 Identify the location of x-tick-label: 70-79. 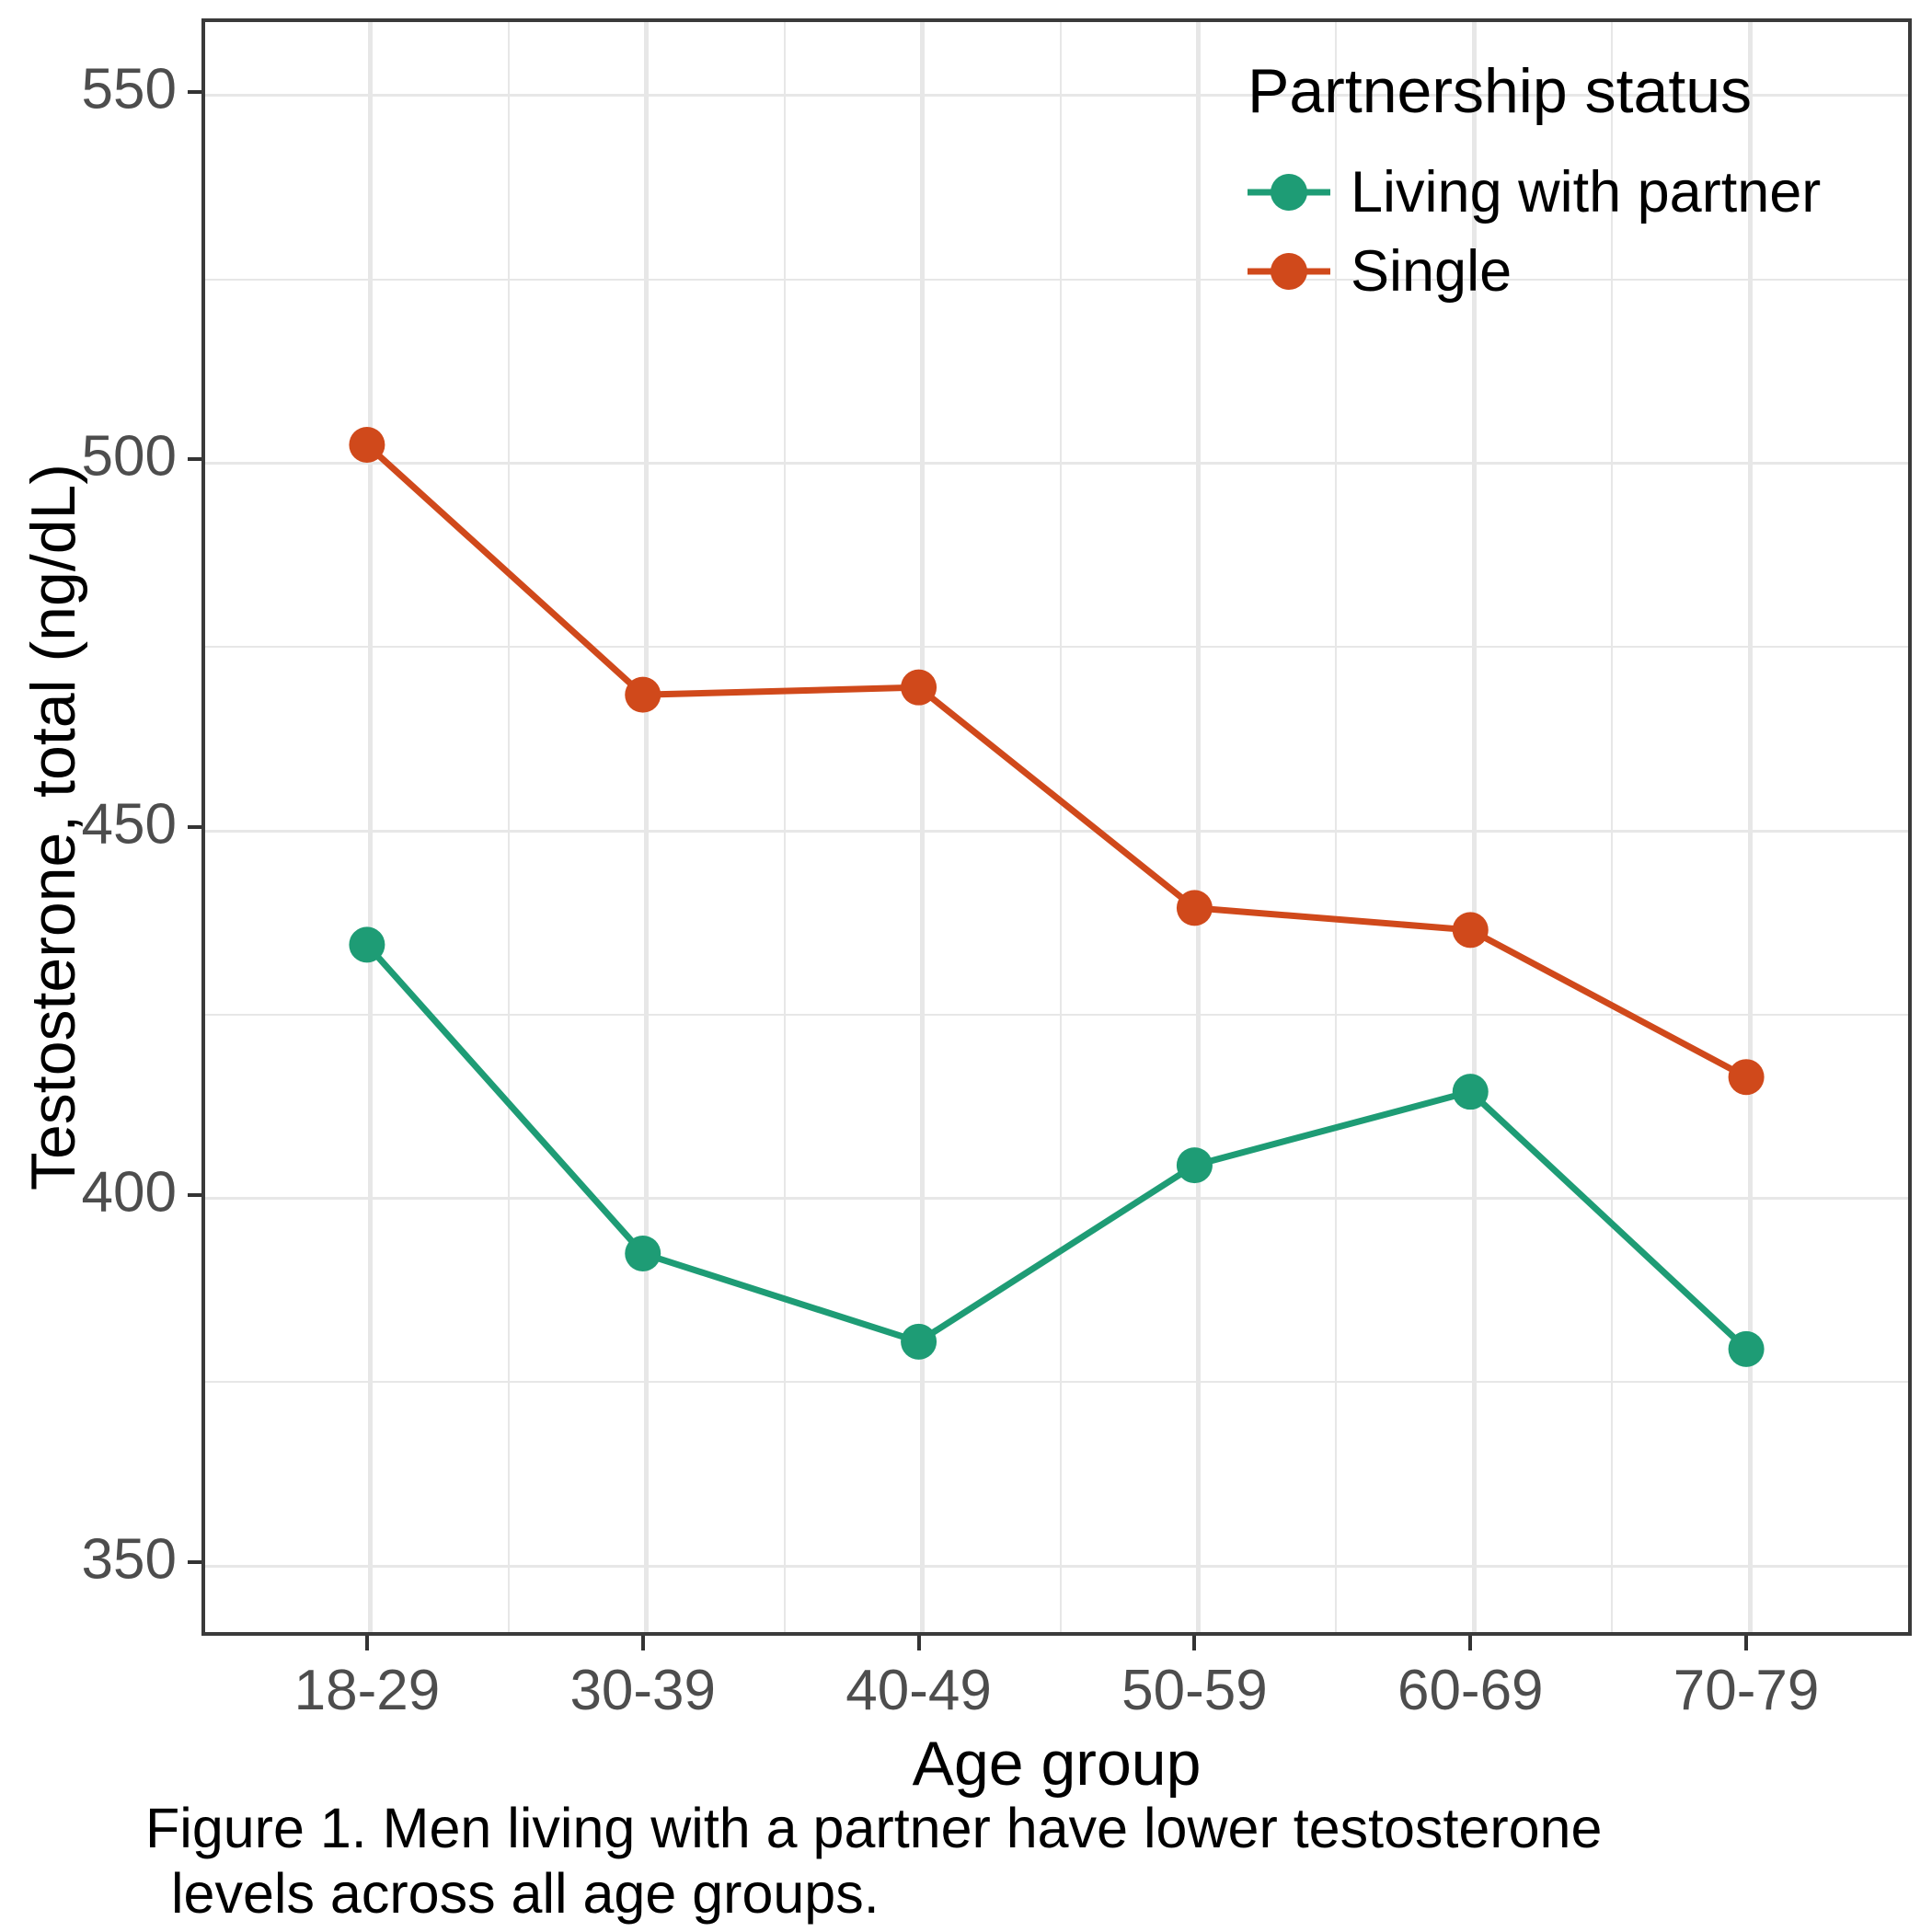
(1746, 1690).